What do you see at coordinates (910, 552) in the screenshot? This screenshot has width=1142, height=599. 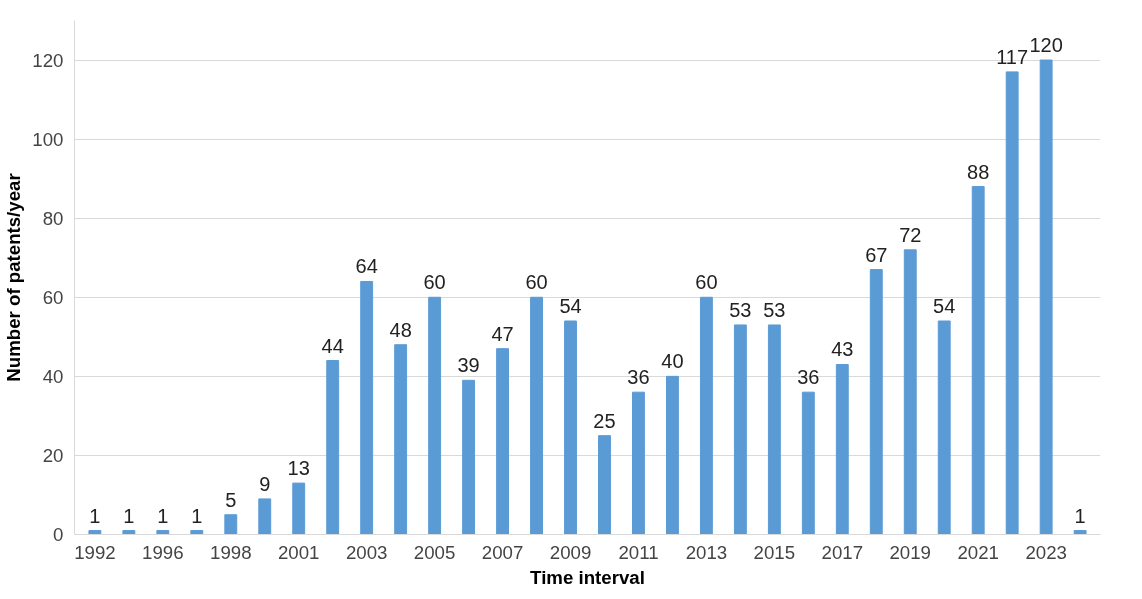 I see `x-tick-label: 2019` at bounding box center [910, 552].